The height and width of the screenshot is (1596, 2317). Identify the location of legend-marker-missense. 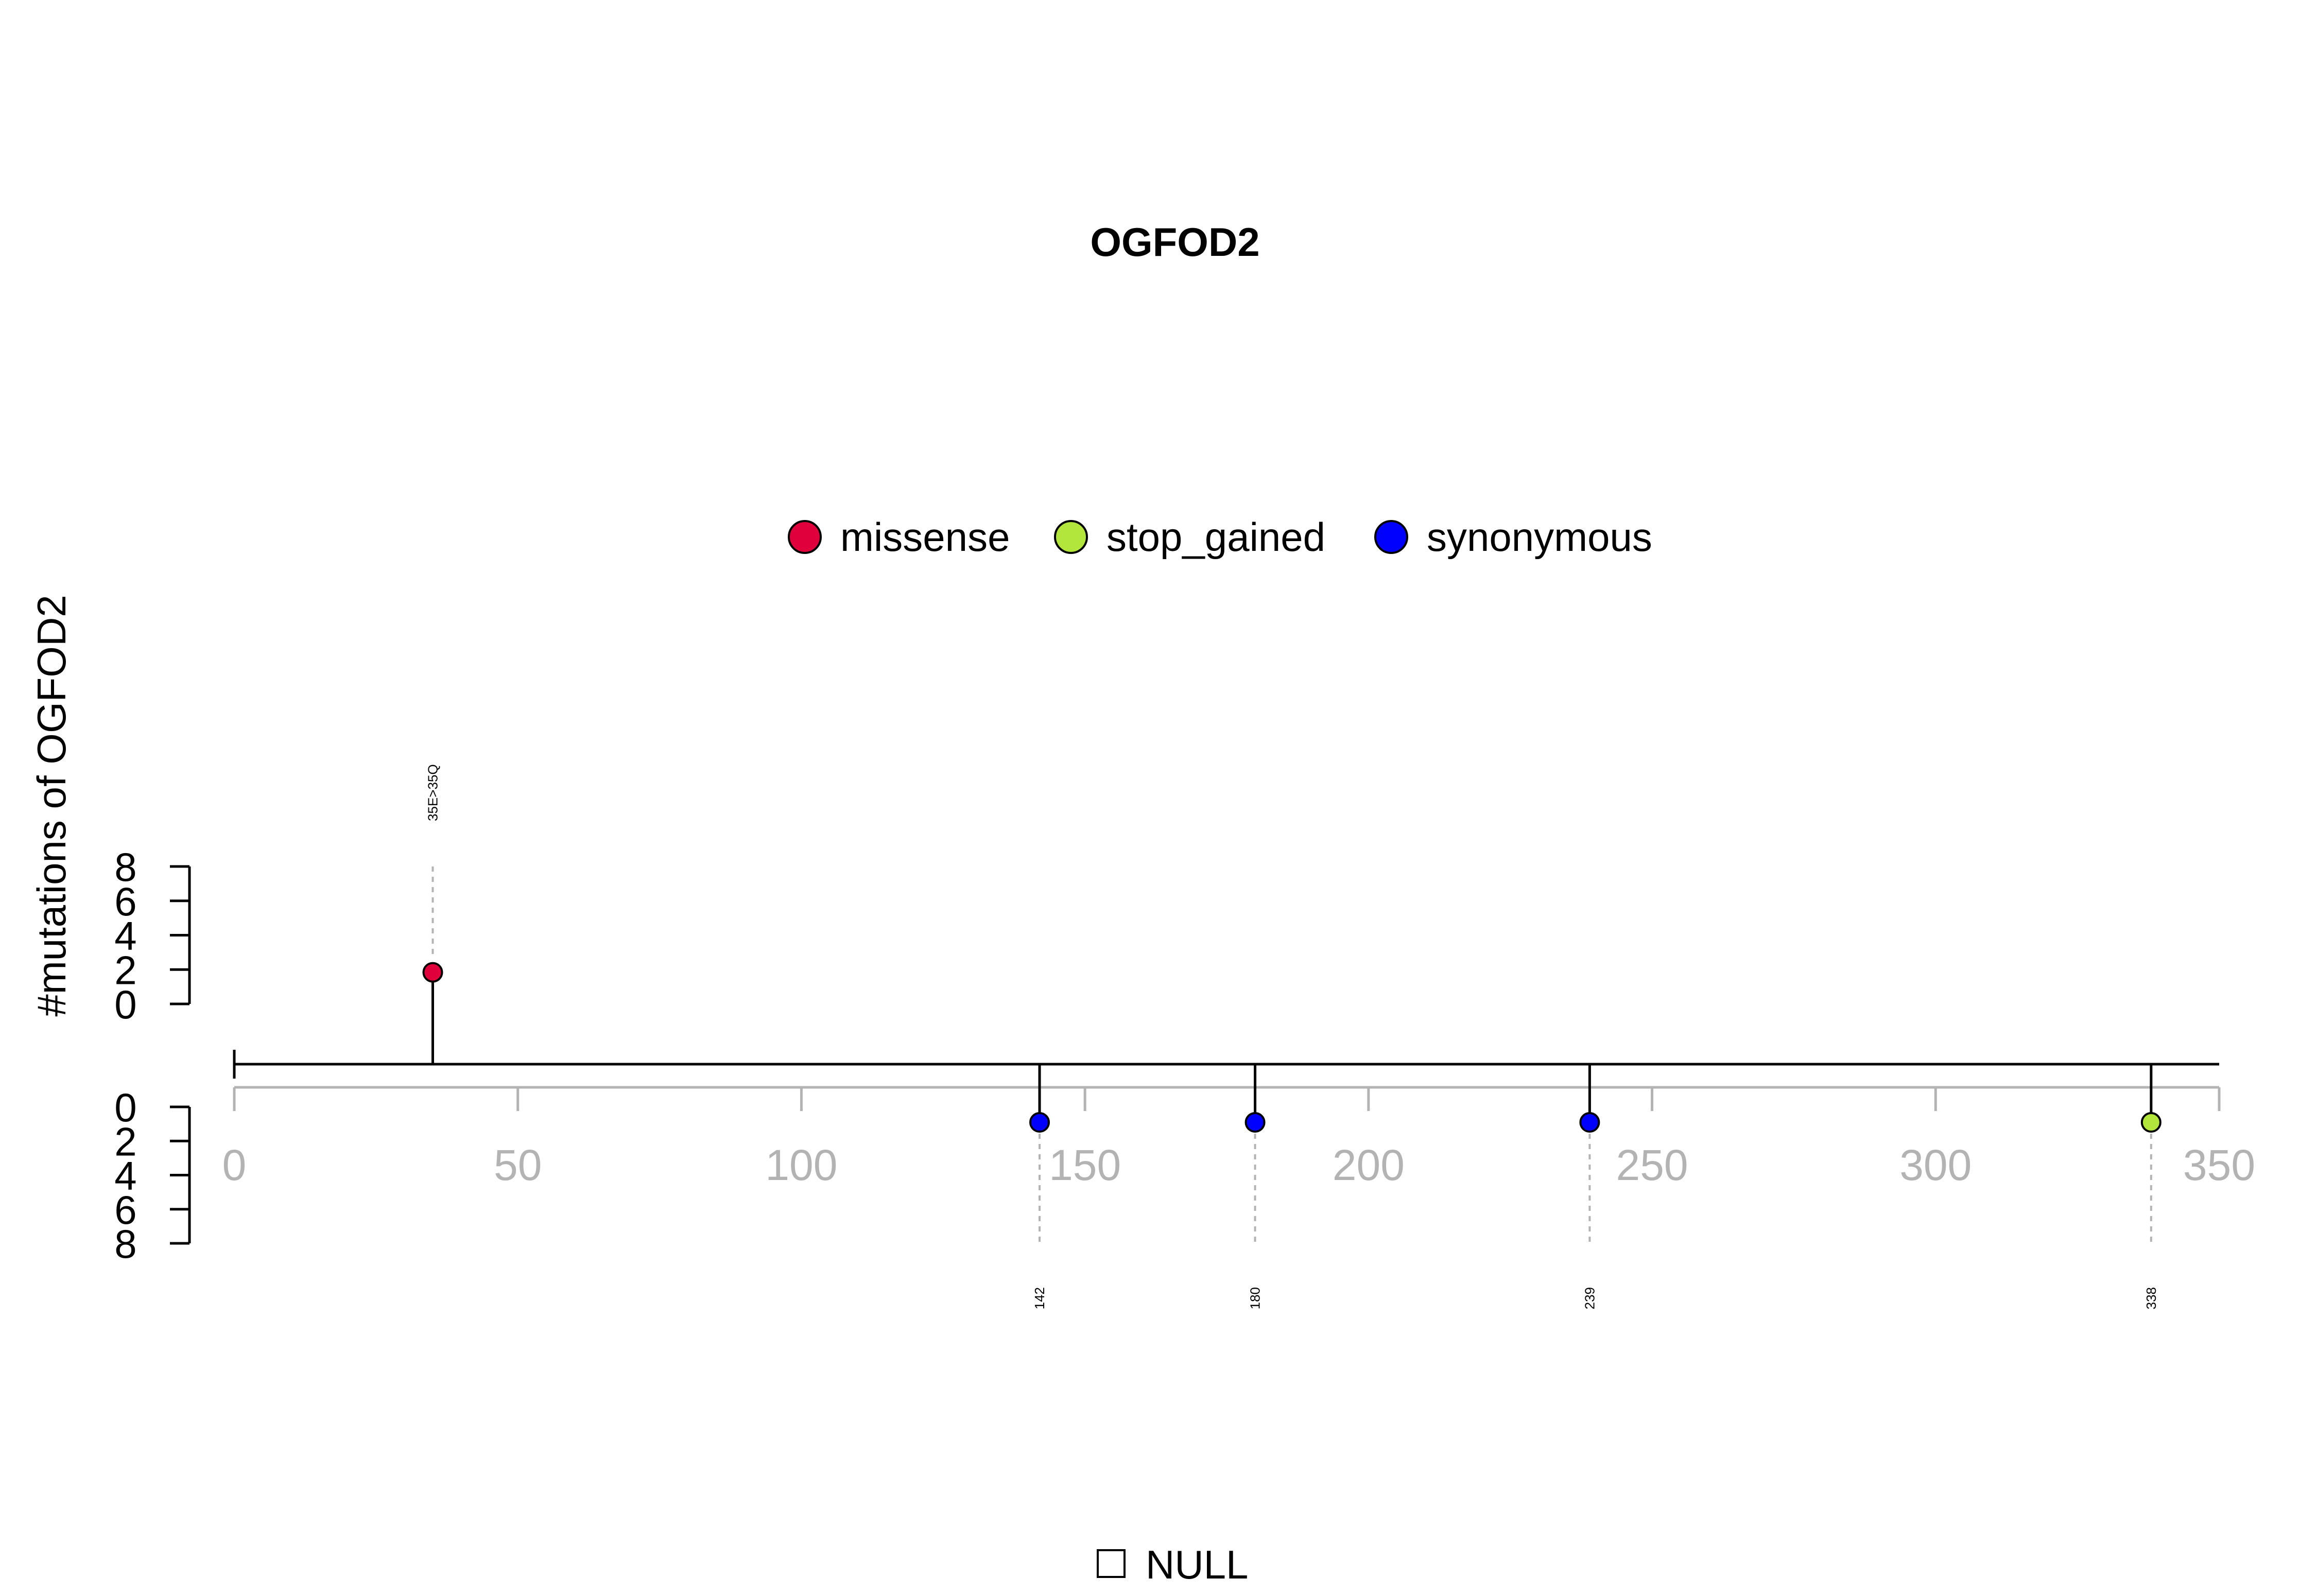
(805, 537).